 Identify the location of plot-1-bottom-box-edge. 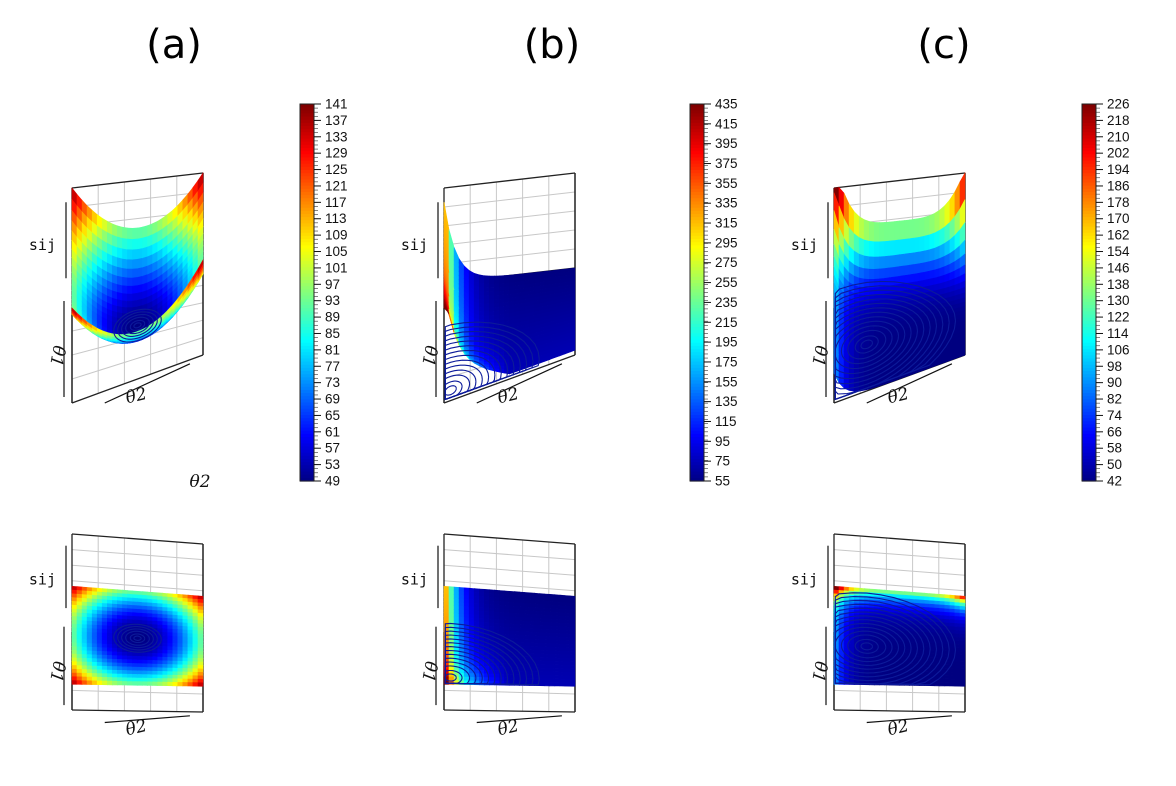
(509, 539).